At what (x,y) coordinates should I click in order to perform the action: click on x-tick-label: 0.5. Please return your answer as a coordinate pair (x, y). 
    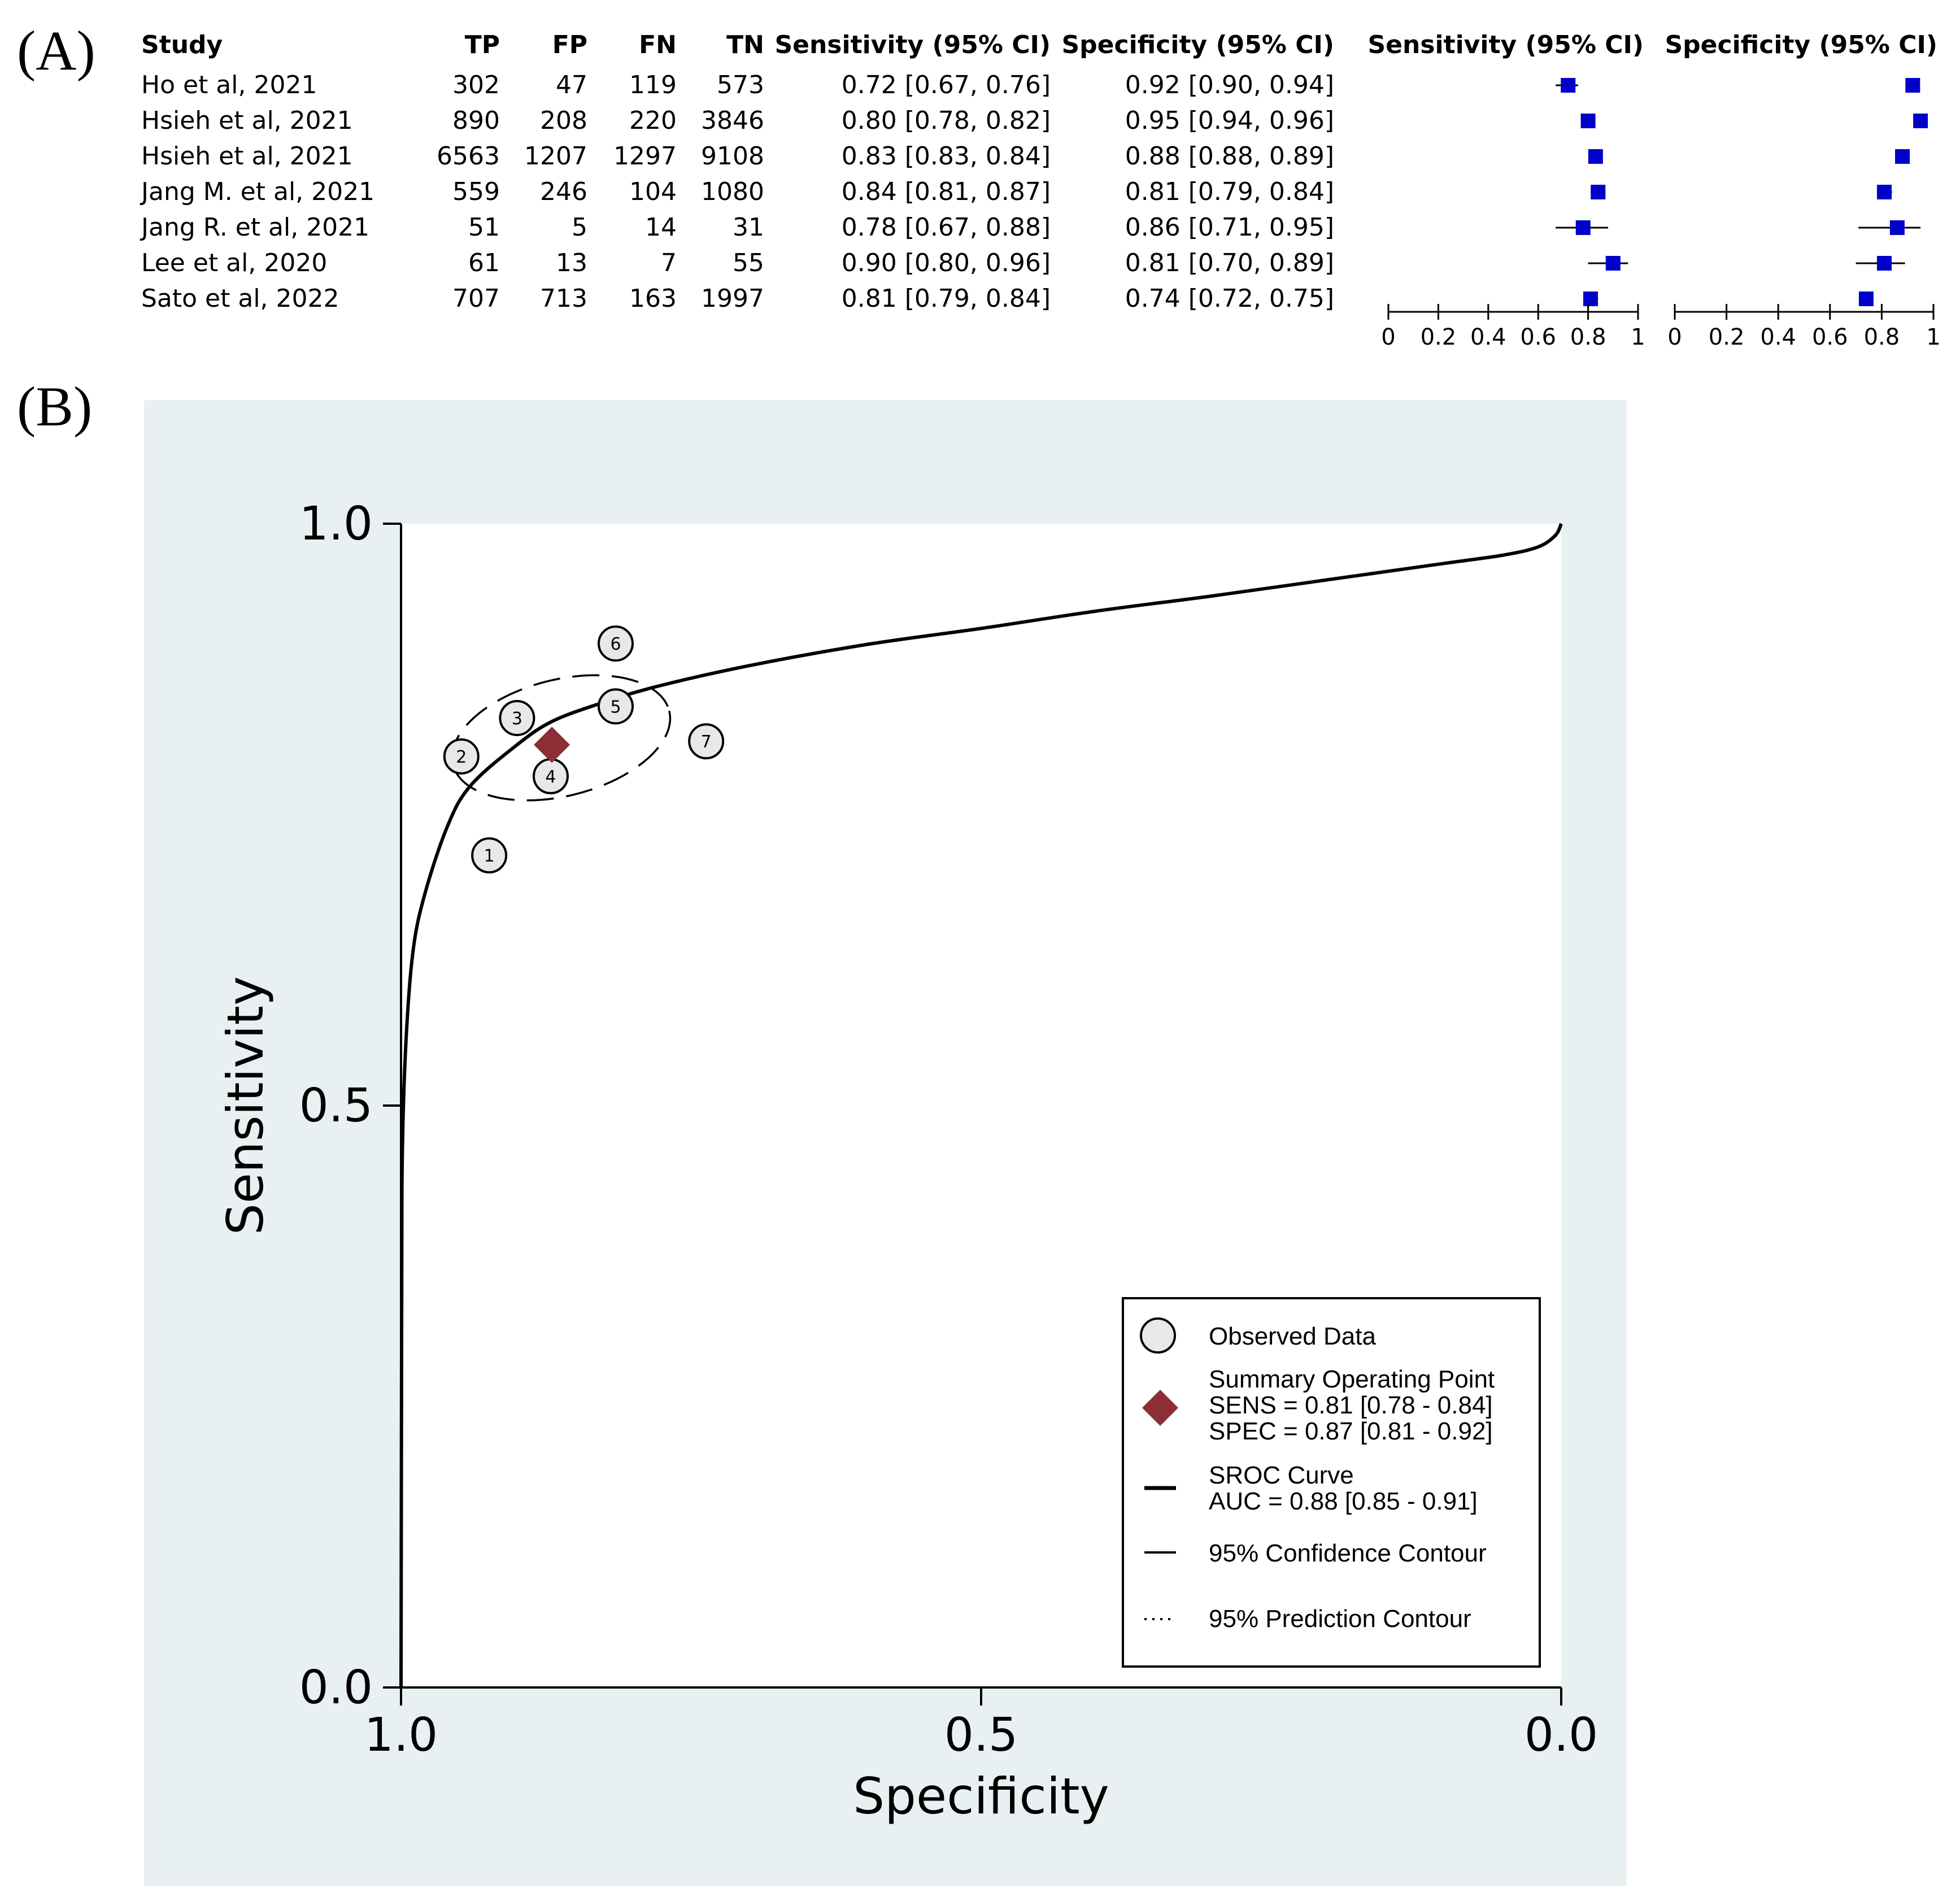
    Looking at the image, I should click on (981, 1735).